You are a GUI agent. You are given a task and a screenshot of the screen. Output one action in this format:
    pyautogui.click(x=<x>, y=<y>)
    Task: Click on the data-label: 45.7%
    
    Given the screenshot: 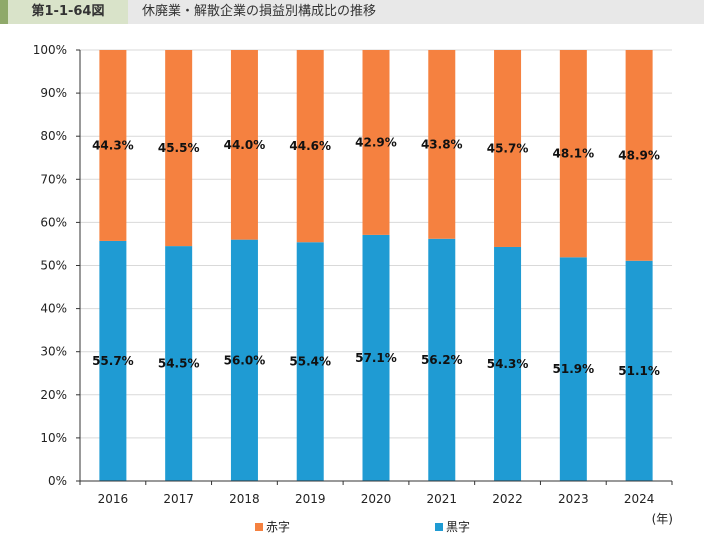 What is the action you would take?
    pyautogui.click(x=508, y=148)
    